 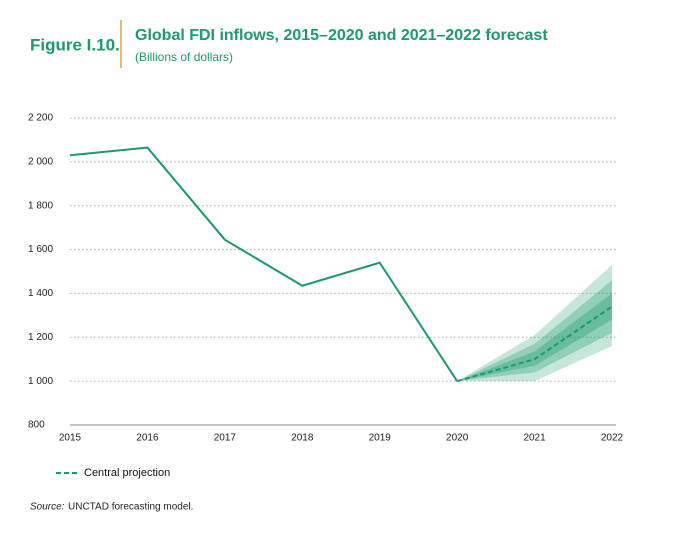 I want to click on y-tick-label: 2 200, so click(x=40, y=118).